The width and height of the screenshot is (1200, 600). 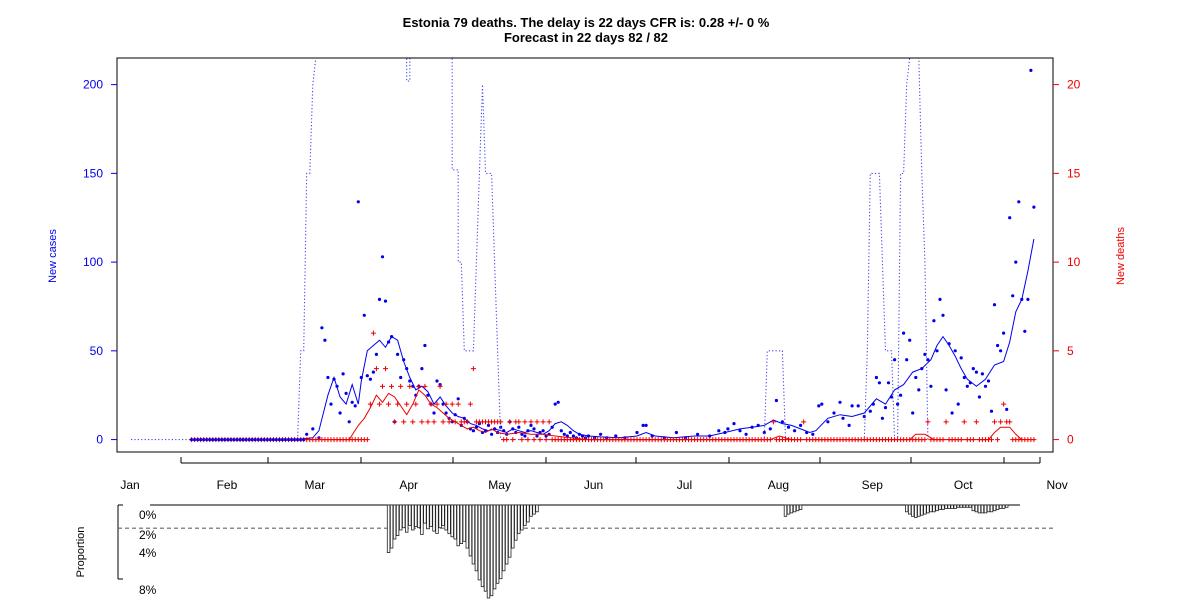 I want to click on right-tick-label: 20, so click(x=1074, y=85).